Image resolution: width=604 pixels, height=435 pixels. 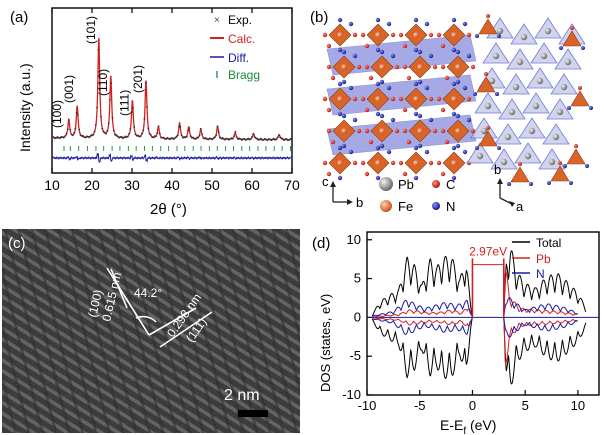 I want to click on panel-d-legend: Total Pb N, so click(x=536, y=258).